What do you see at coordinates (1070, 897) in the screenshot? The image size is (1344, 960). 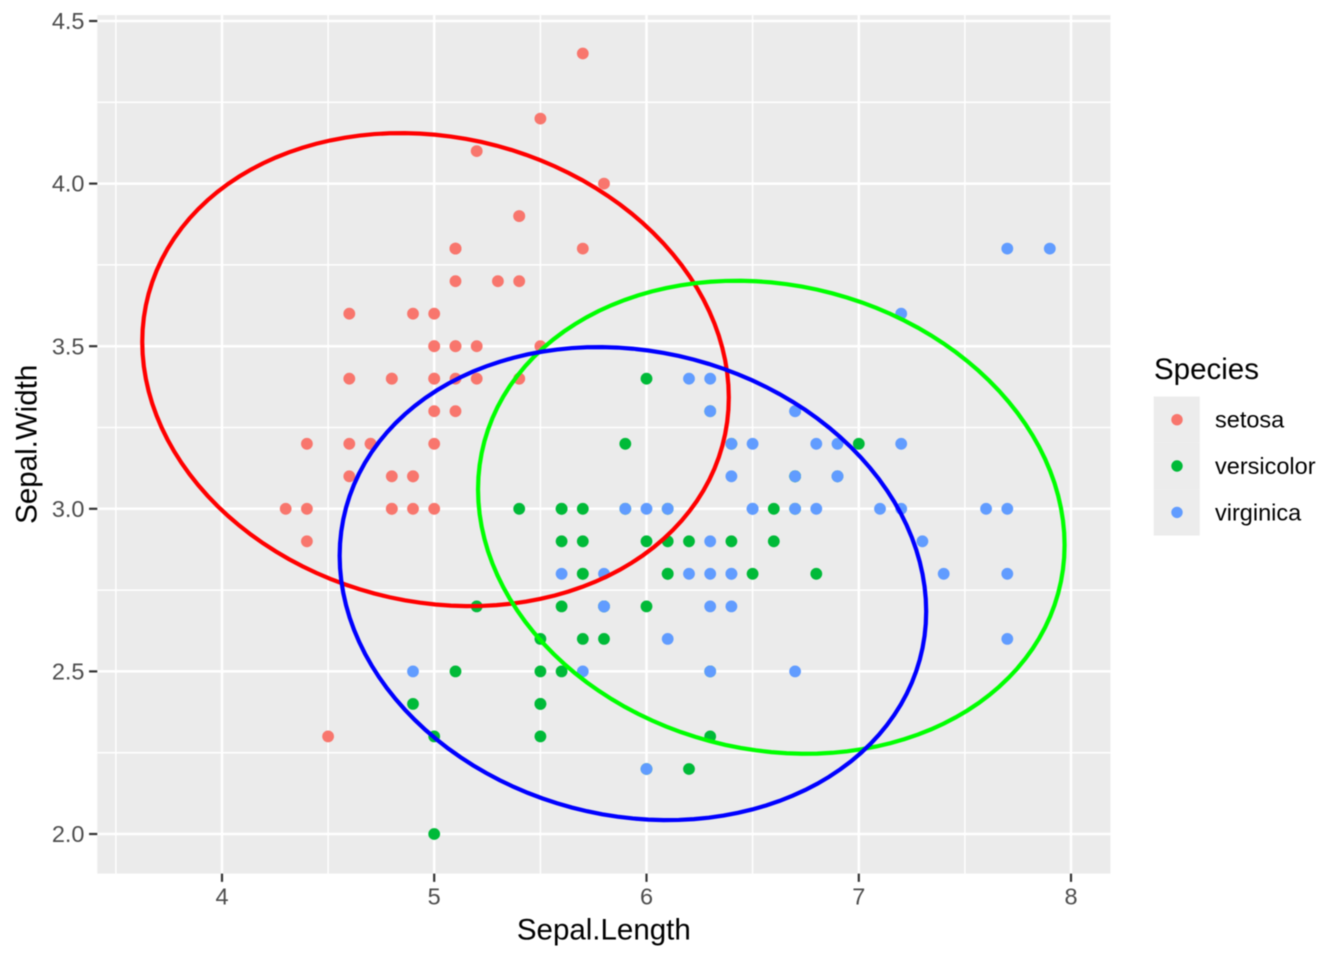 I see `svg-text: 8` at bounding box center [1070, 897].